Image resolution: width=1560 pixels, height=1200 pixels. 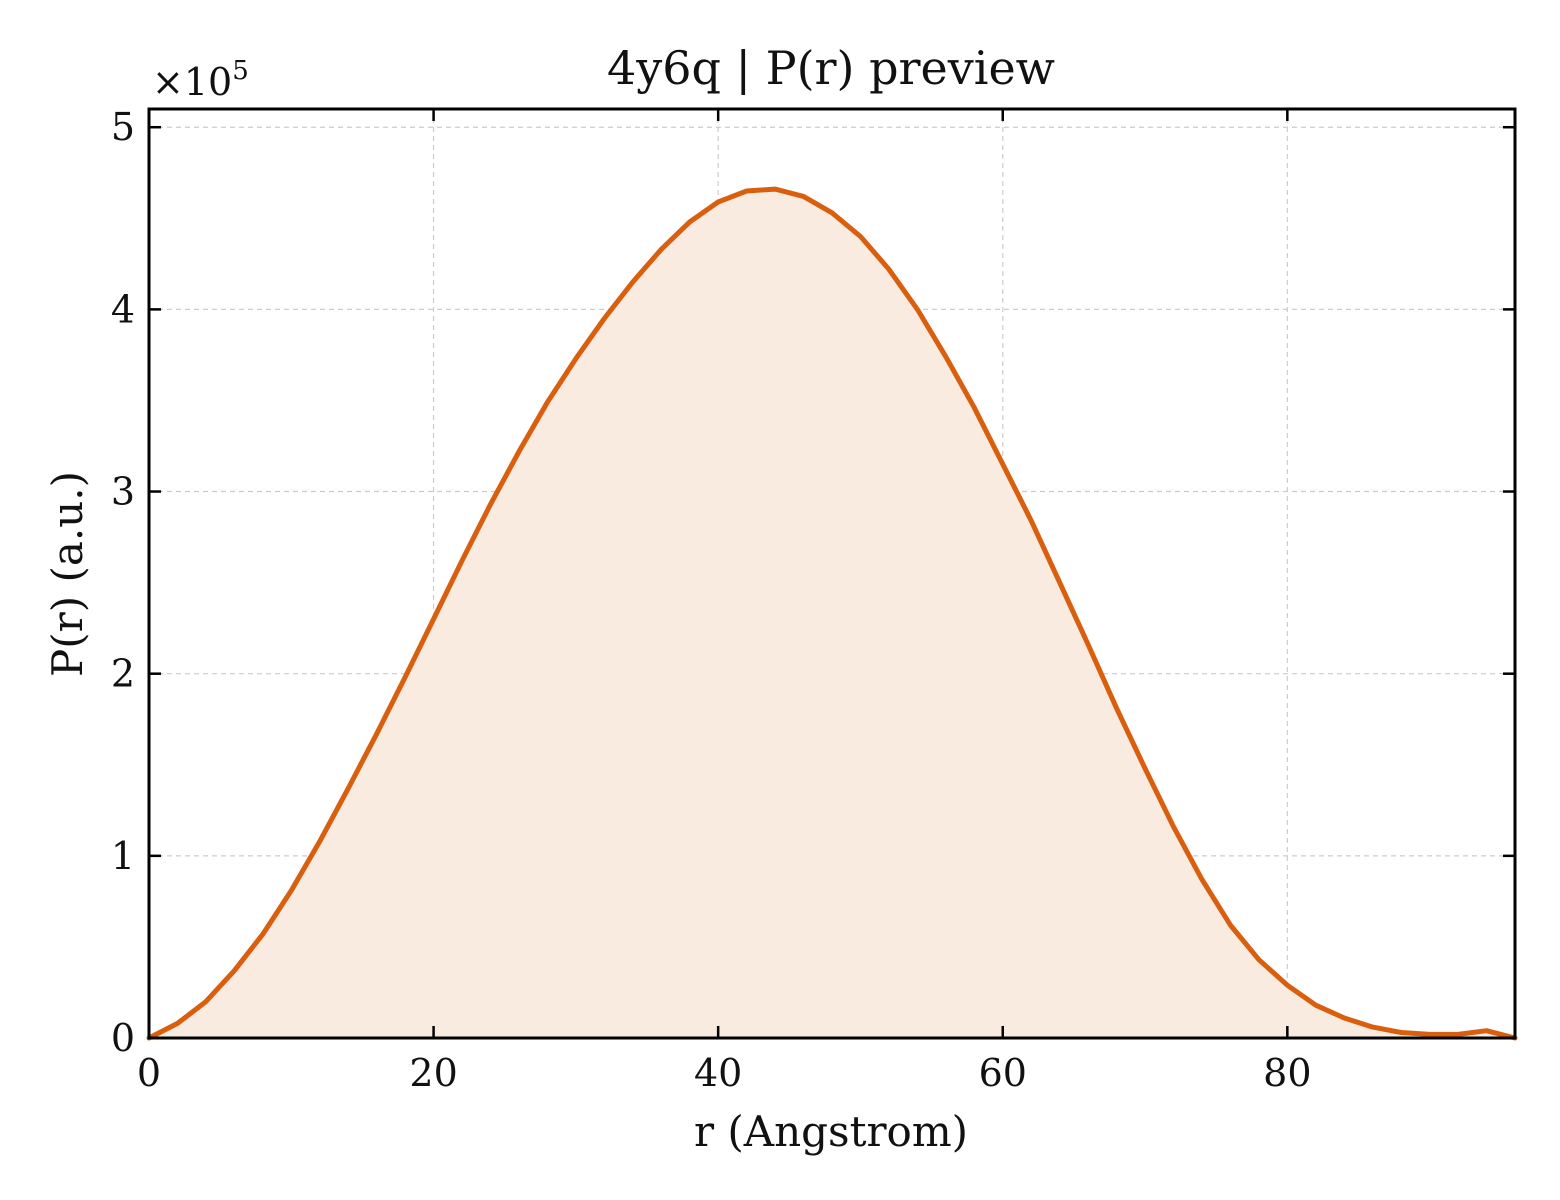 I want to click on y-axis-label: P(r) (a.u.), so click(x=67, y=574).